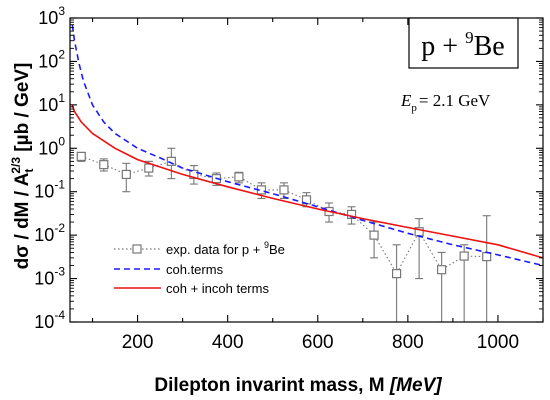 The image size is (550, 400). Describe the element at coordinates (49, 277) in the screenshot. I see `y-tick-label: 10⁻³` at that location.